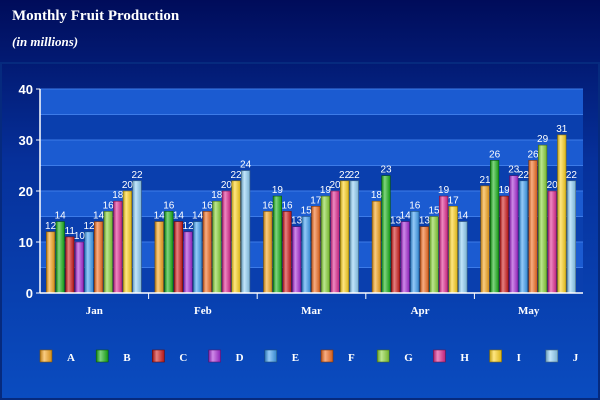 The image size is (600, 400). What do you see at coordinates (562, 129) in the screenshot?
I see `data-label: 31` at bounding box center [562, 129].